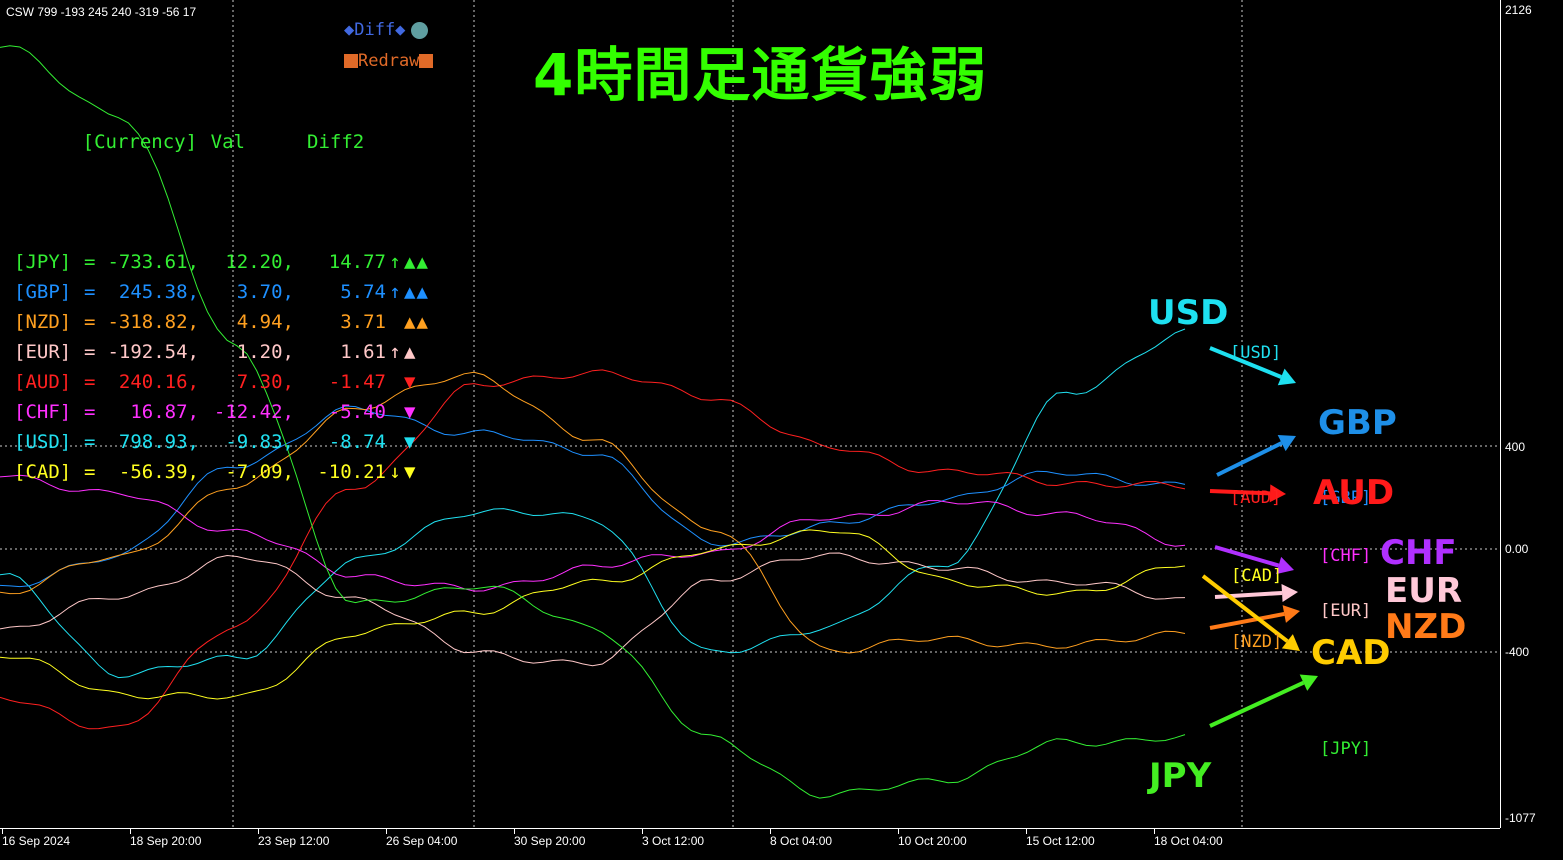 This screenshot has width=1563, height=860. What do you see at coordinates (1252, 366) in the screenshot?
I see `trend-arrow-usd` at bounding box center [1252, 366].